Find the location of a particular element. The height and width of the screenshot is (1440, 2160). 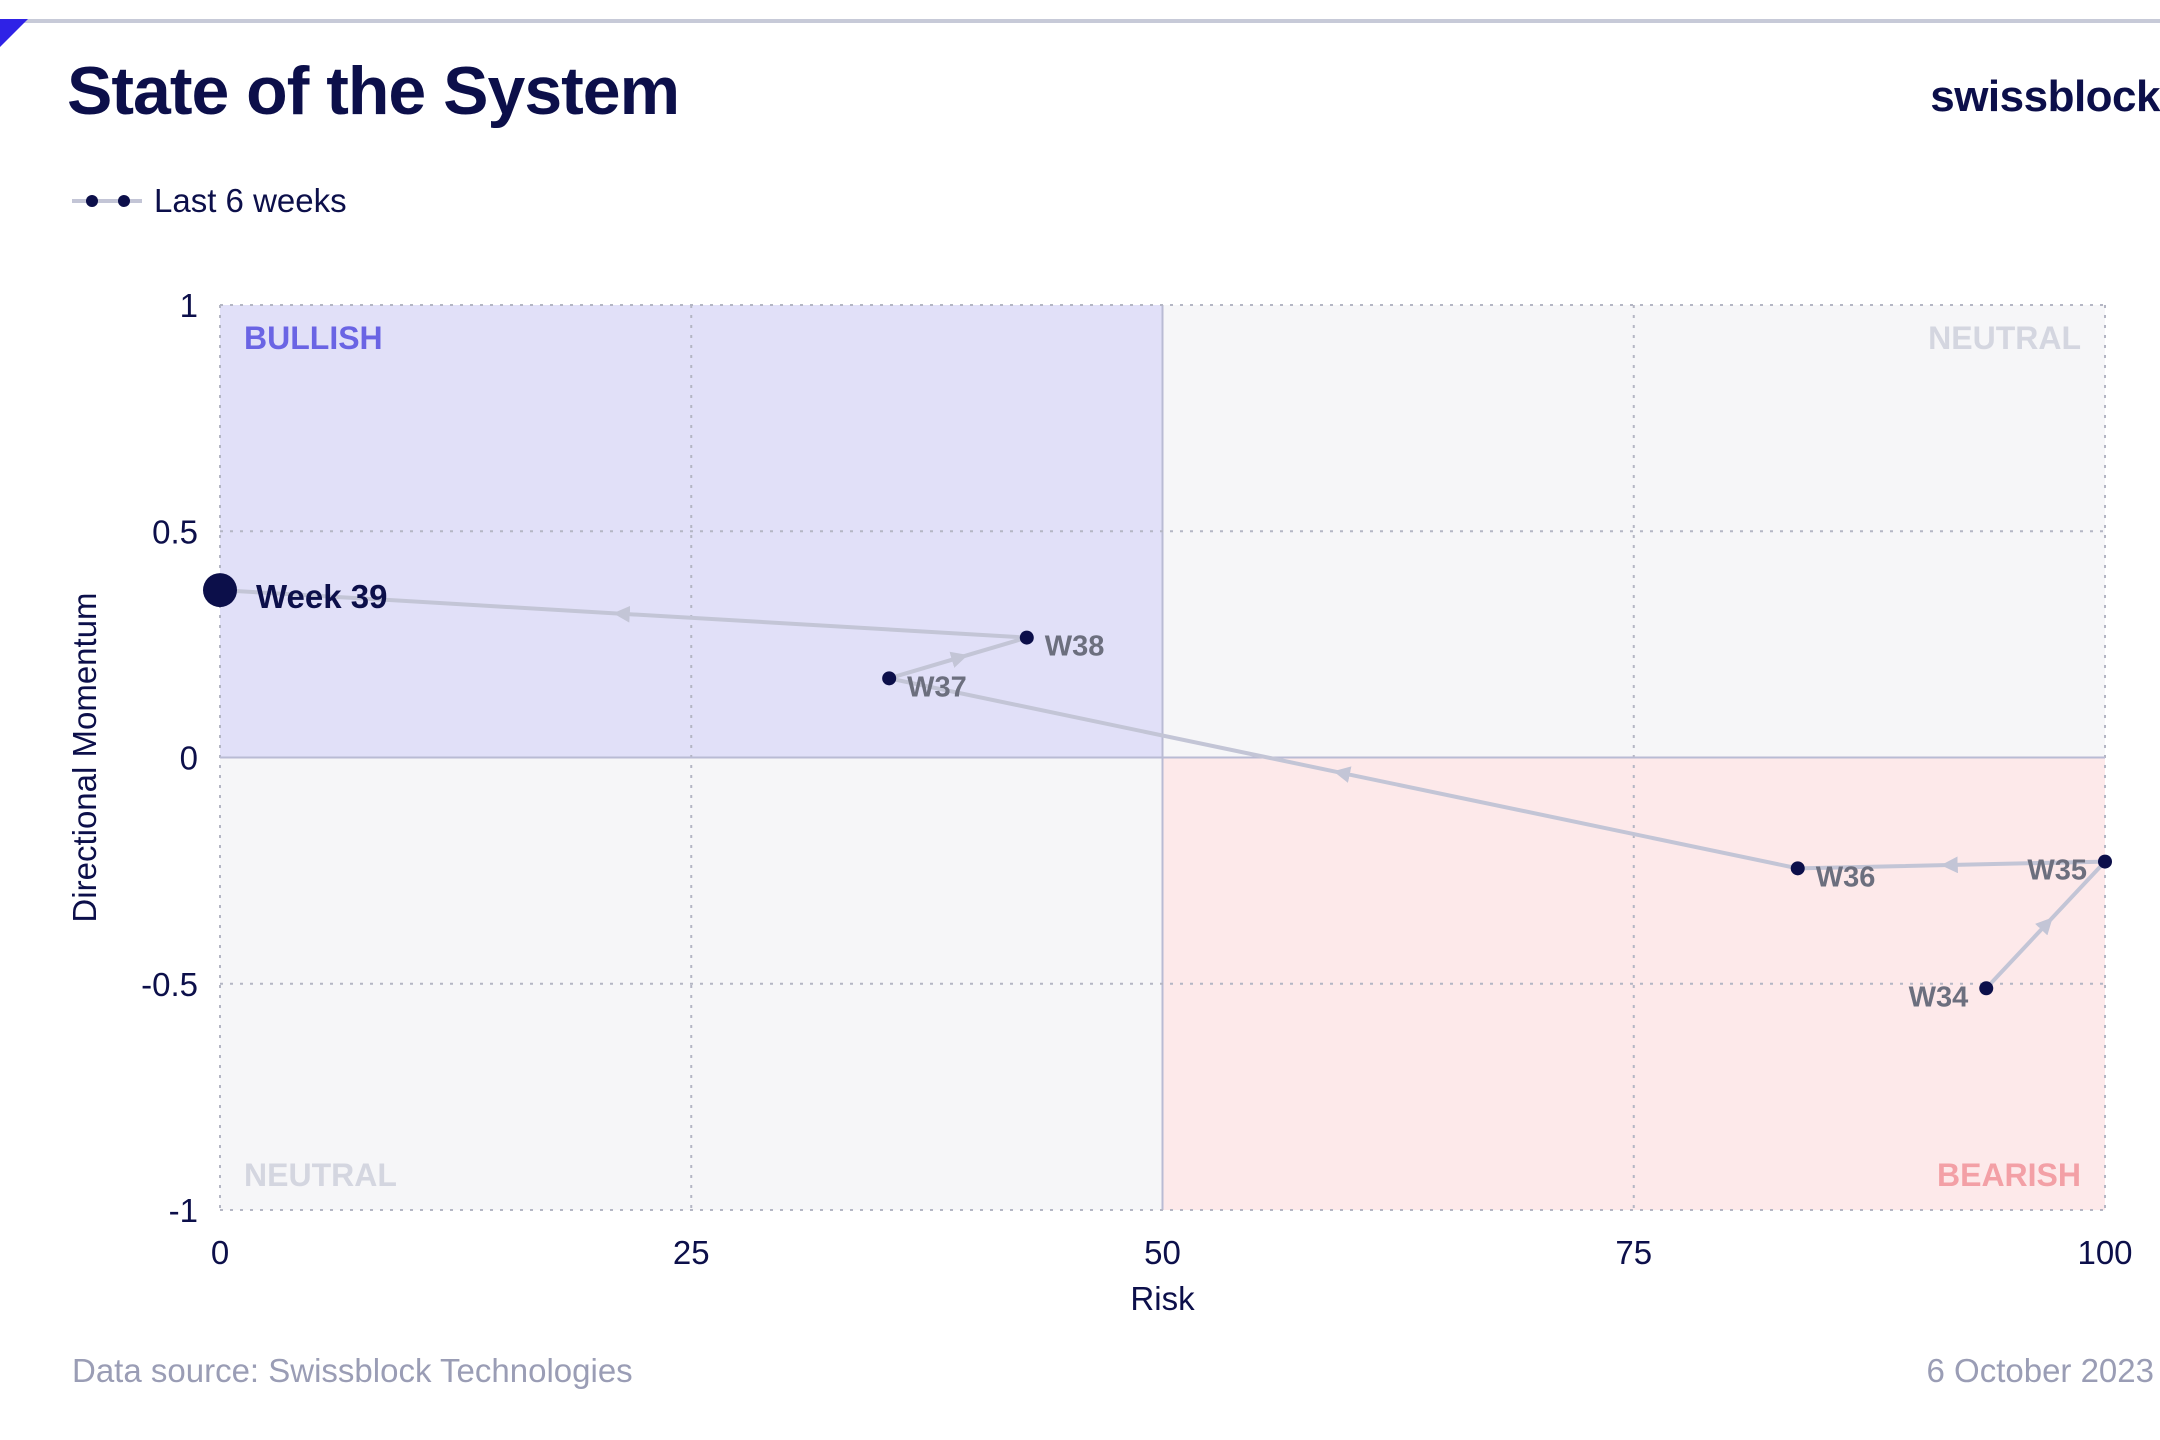

data-label: W38 is located at coordinates (1075, 647).